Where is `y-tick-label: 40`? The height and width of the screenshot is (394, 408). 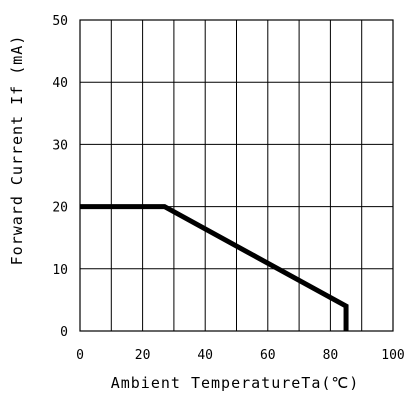
y-tick-label: 40 is located at coordinates (60, 83).